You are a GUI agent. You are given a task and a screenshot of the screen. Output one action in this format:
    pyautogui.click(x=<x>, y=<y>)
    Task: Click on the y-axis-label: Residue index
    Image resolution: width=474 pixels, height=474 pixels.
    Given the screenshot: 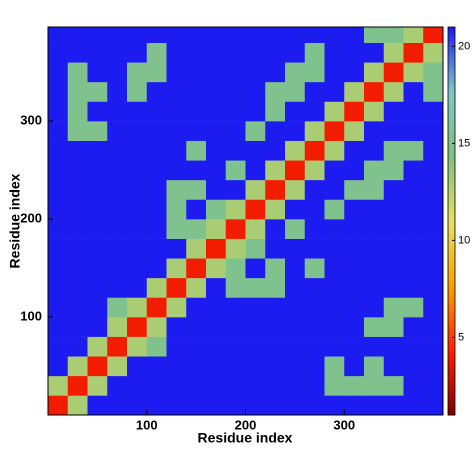 What is the action you would take?
    pyautogui.click(x=15, y=220)
    